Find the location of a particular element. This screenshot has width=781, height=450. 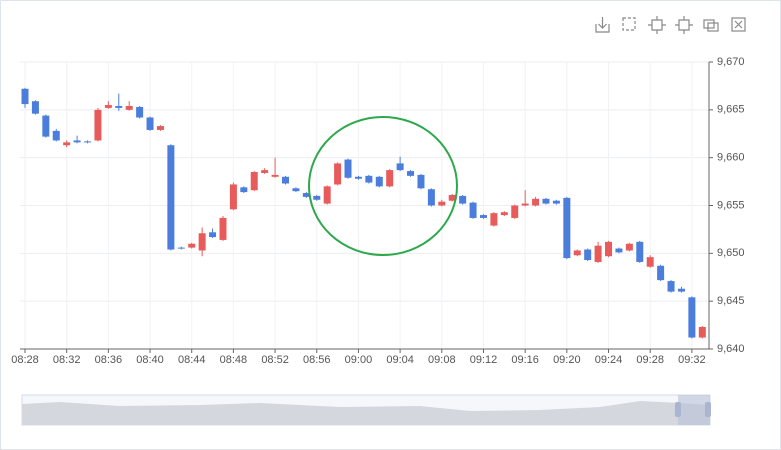

toolbox is located at coordinates (670, 25).